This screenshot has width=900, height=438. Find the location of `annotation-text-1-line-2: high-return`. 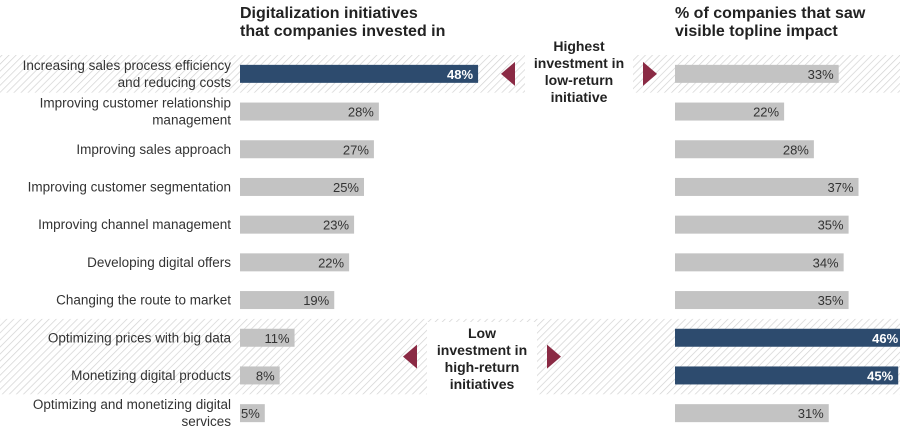

annotation-text-1-line-2: high-return is located at coordinates (482, 367).